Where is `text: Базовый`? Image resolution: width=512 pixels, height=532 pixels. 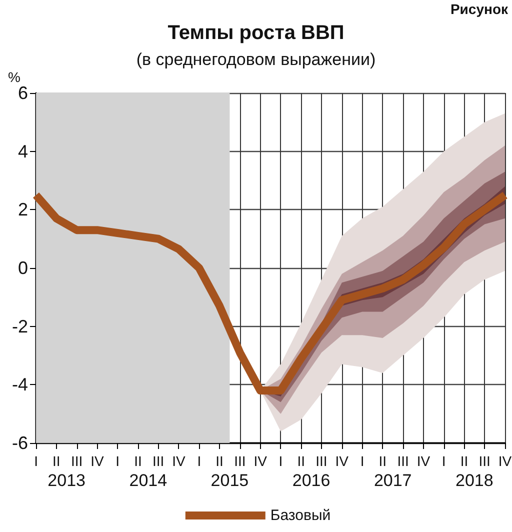
text: Базовый is located at coordinates (300, 515).